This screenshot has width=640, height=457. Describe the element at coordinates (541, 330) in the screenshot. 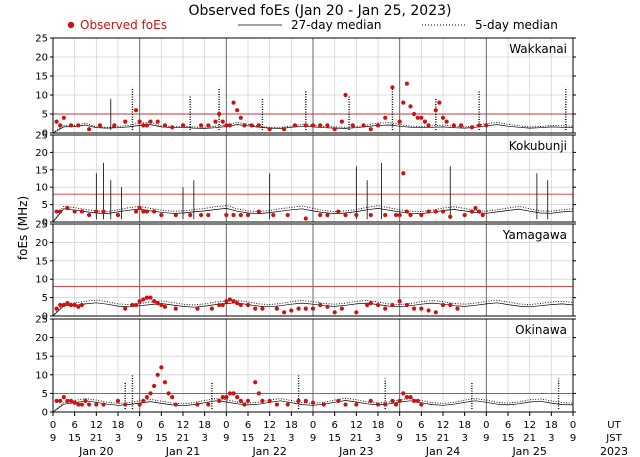

I see `station-label: Okinawa` at that location.